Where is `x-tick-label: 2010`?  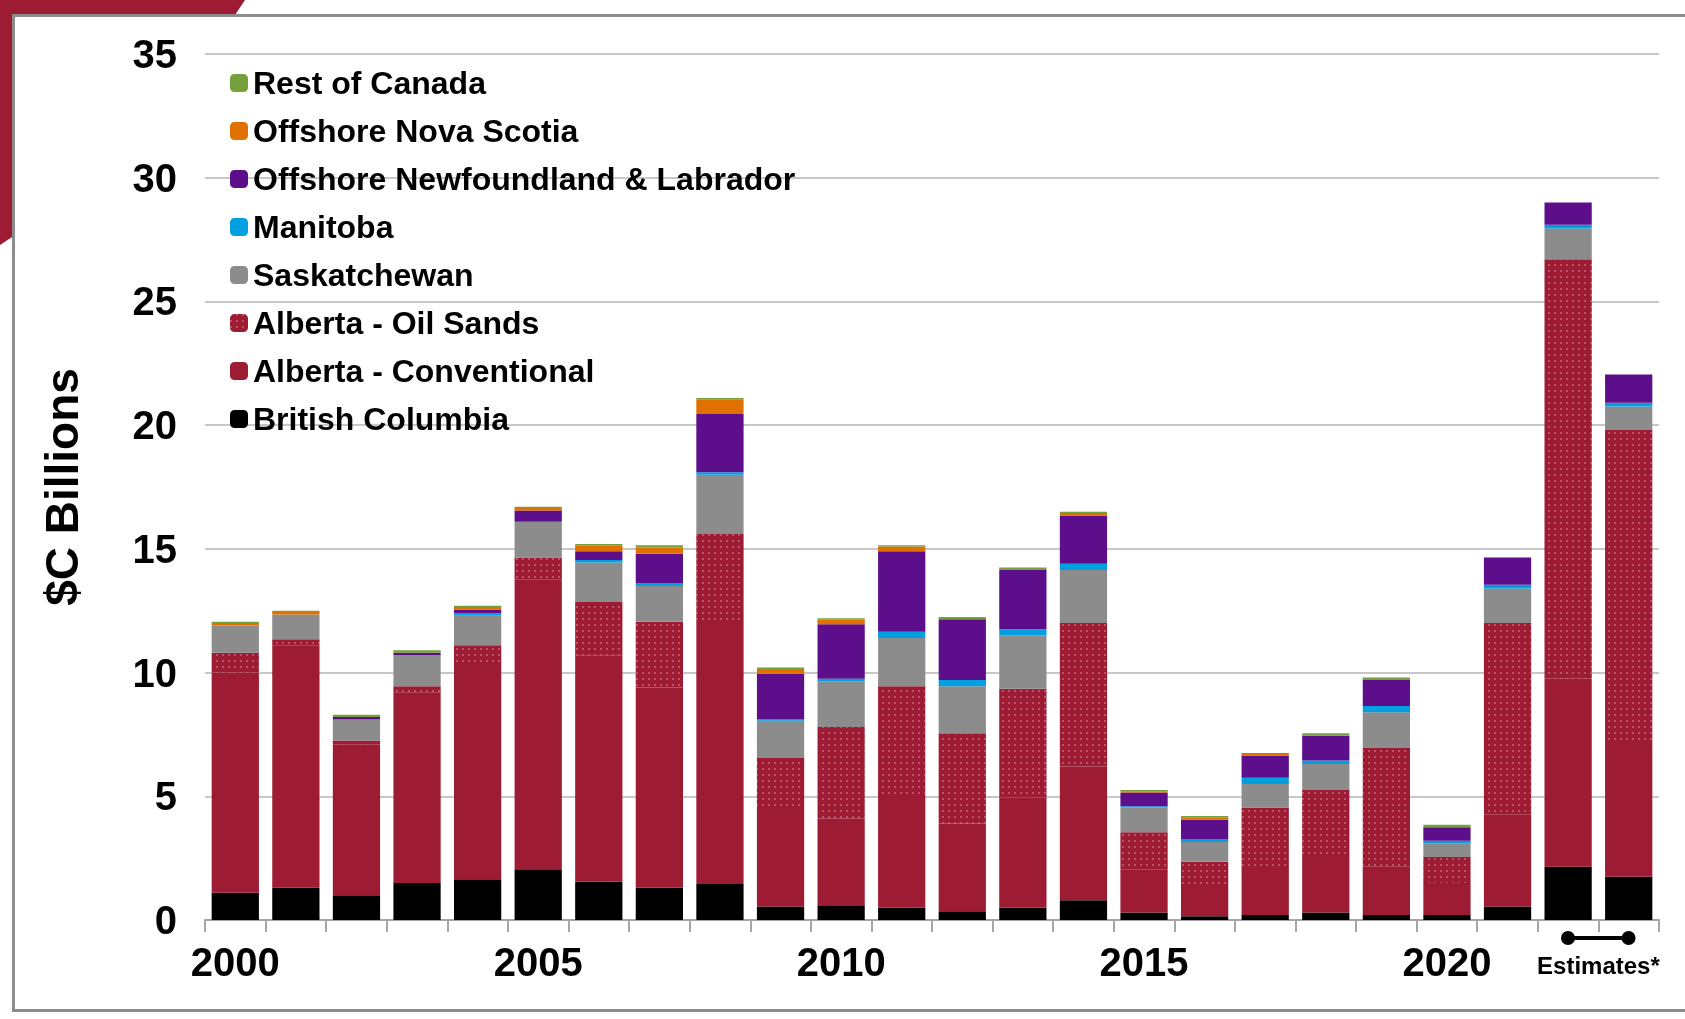
x-tick-label: 2010 is located at coordinates (841, 962).